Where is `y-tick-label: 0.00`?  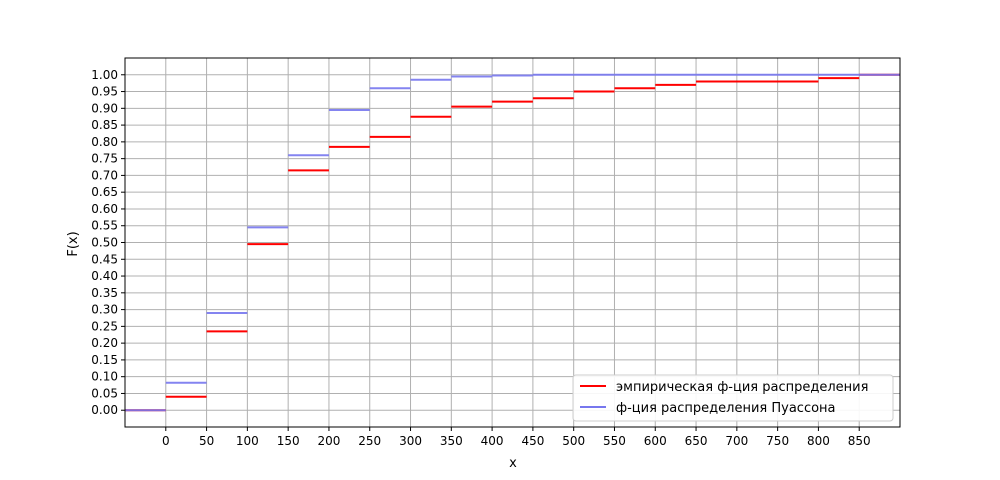
y-tick-label: 0.00 is located at coordinates (104, 410).